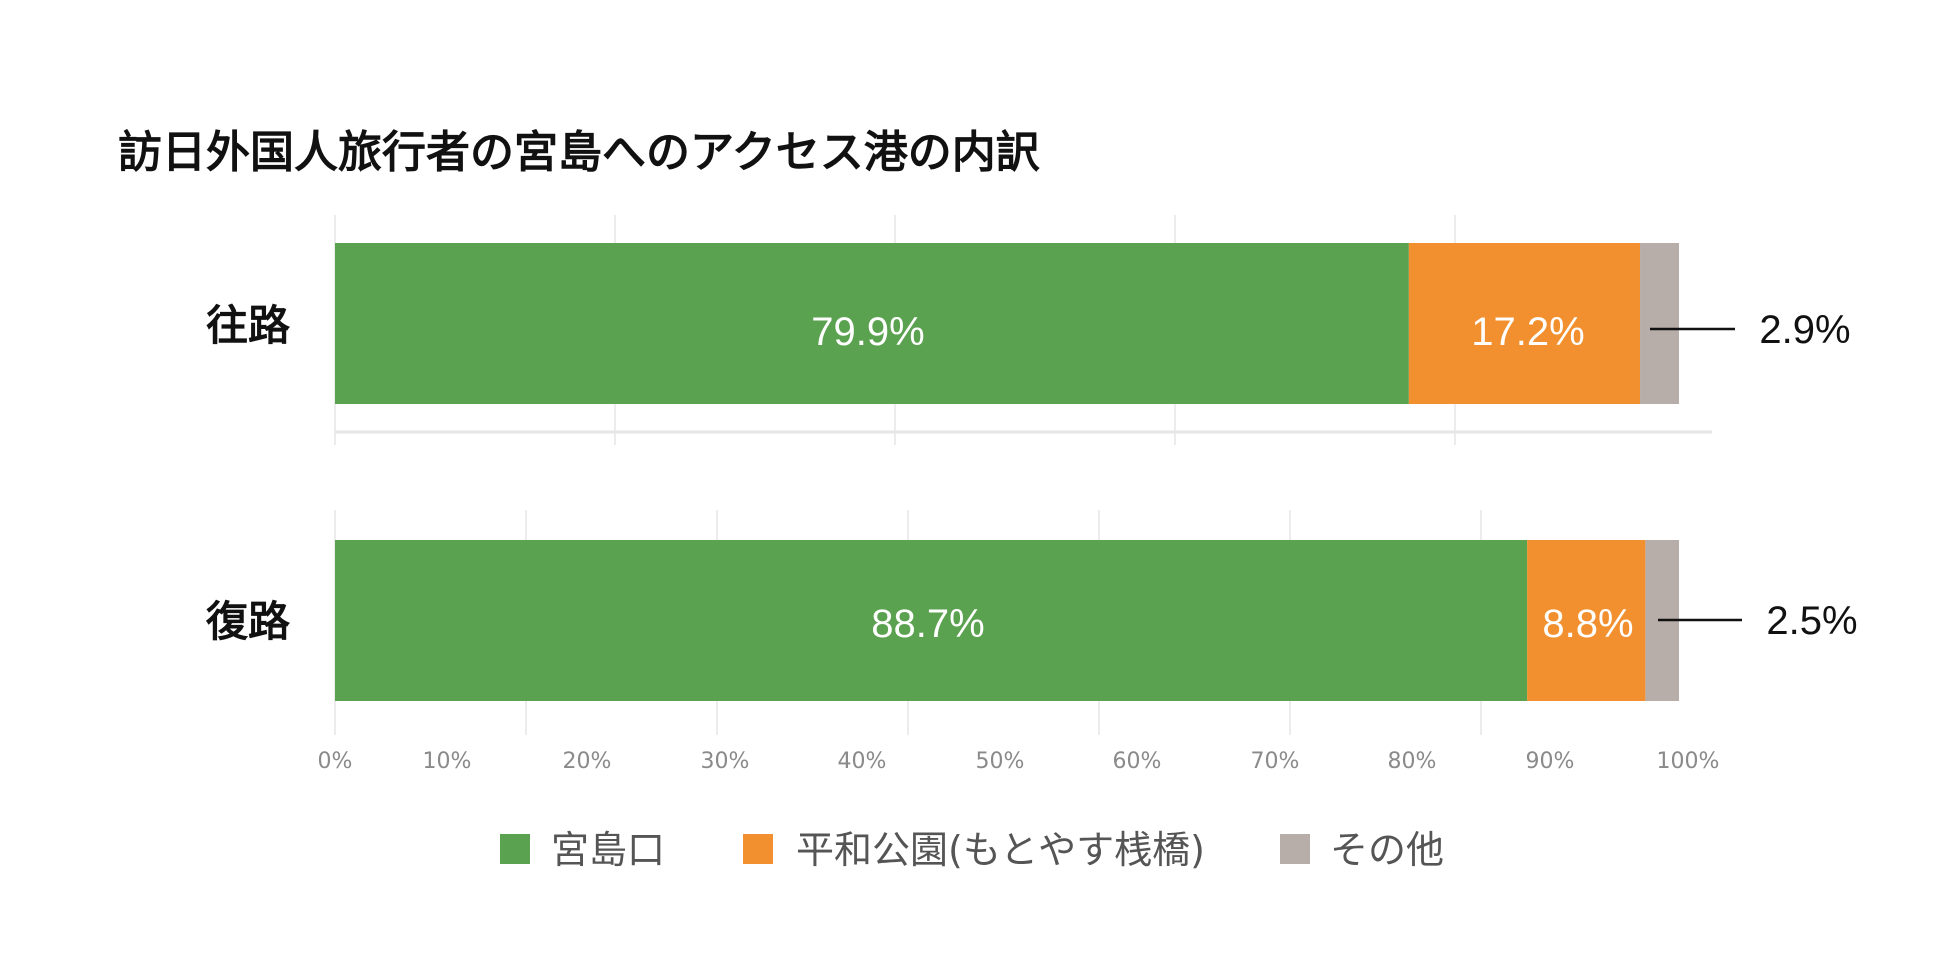 This screenshot has height=977, width=1950. Describe the element at coordinates (1550, 761) in the screenshot. I see `tick-label: 90%` at that location.